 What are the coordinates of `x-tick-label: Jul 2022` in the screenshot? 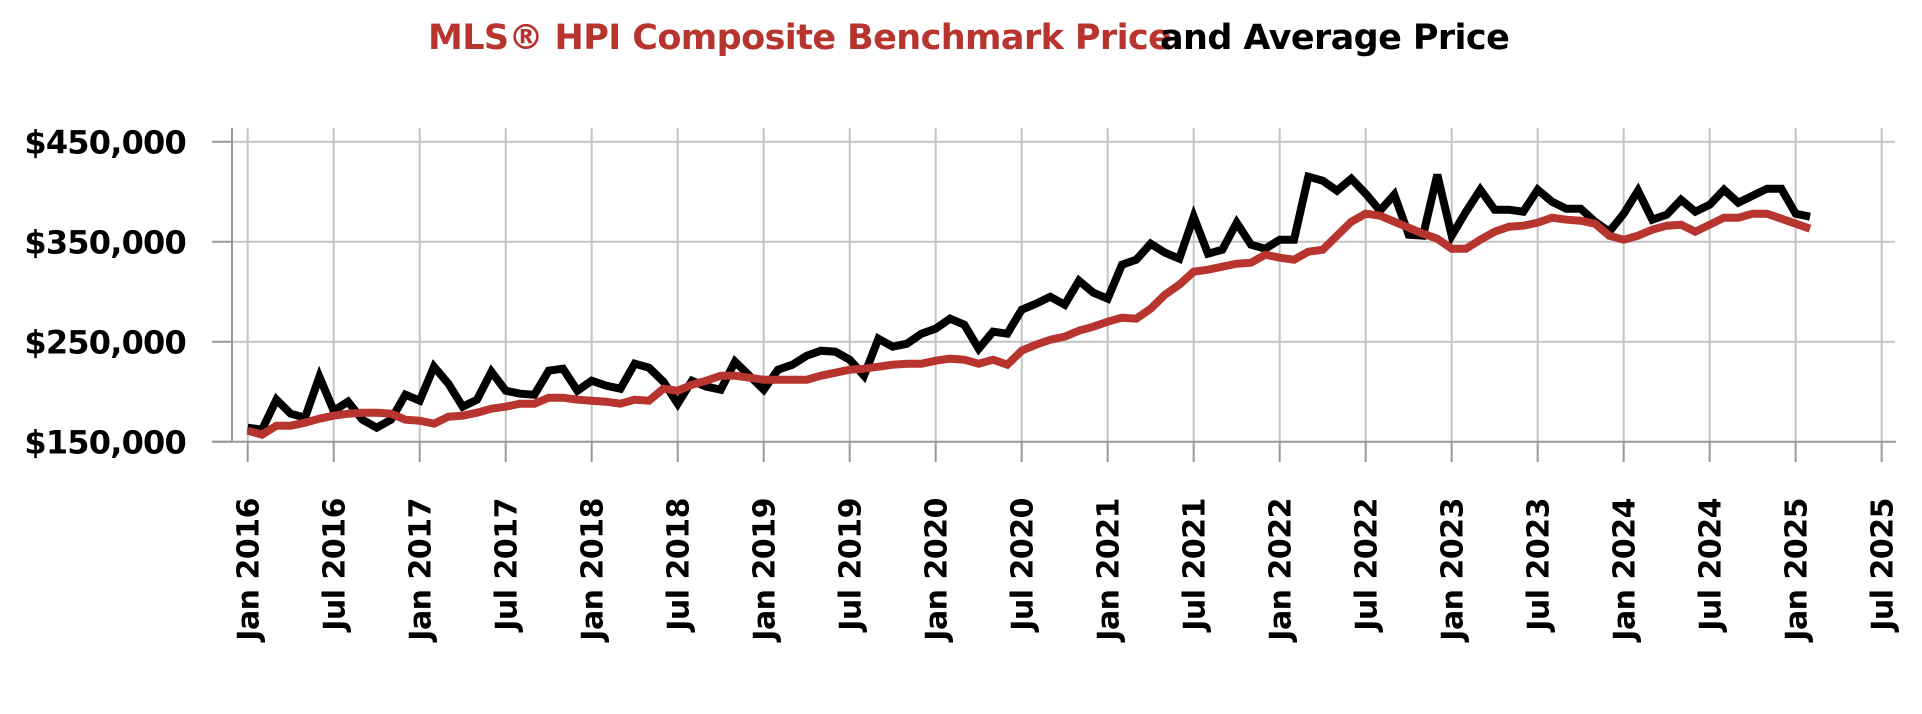 It's located at (1367, 565).